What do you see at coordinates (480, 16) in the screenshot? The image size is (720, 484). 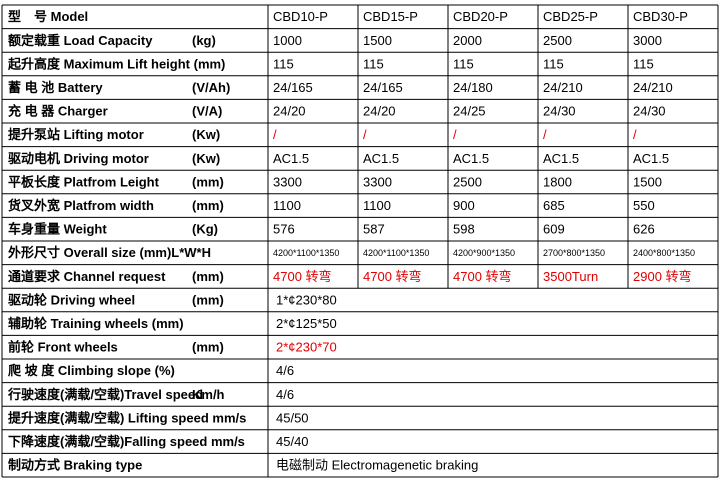 I see `cell-value: CBD20-P` at bounding box center [480, 16].